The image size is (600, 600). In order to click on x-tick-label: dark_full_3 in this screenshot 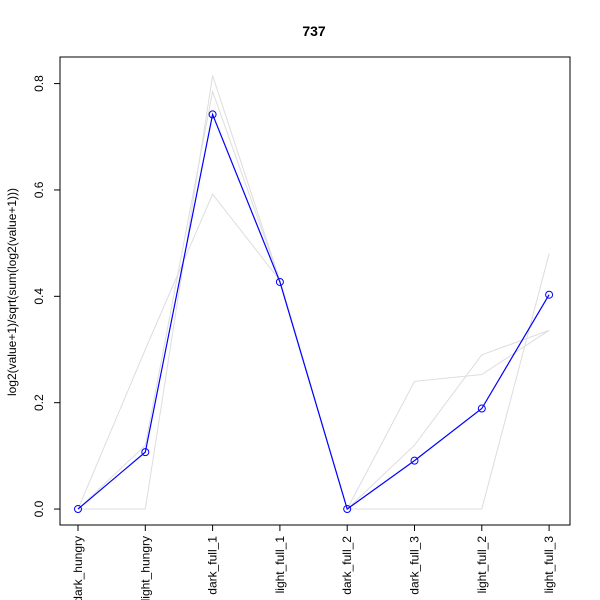, I will do `click(415, 565)`.